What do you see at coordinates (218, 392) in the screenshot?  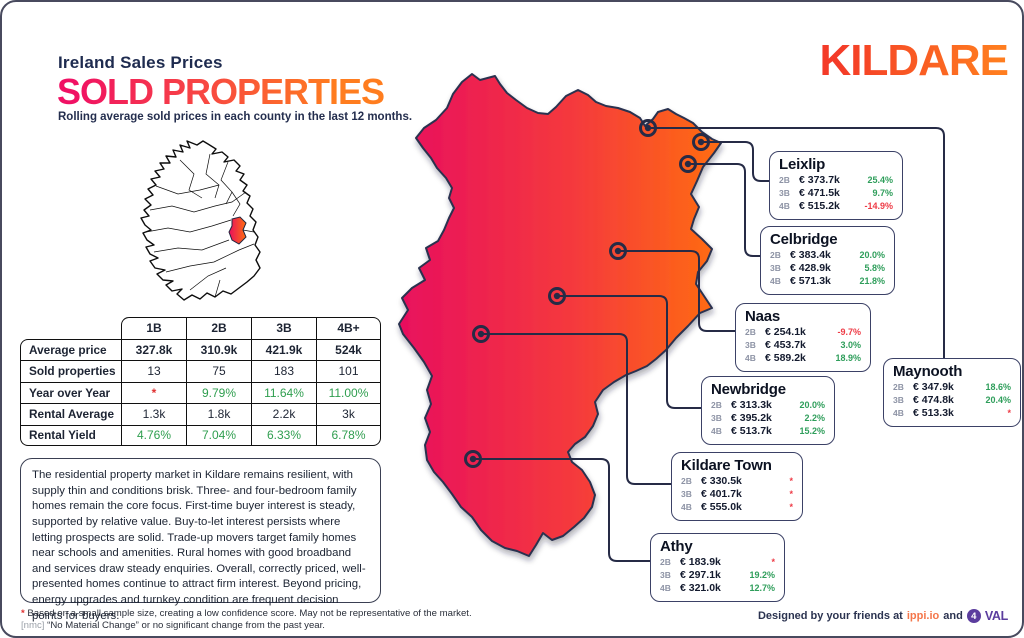 I see `table-cell: 9.79%` at bounding box center [218, 392].